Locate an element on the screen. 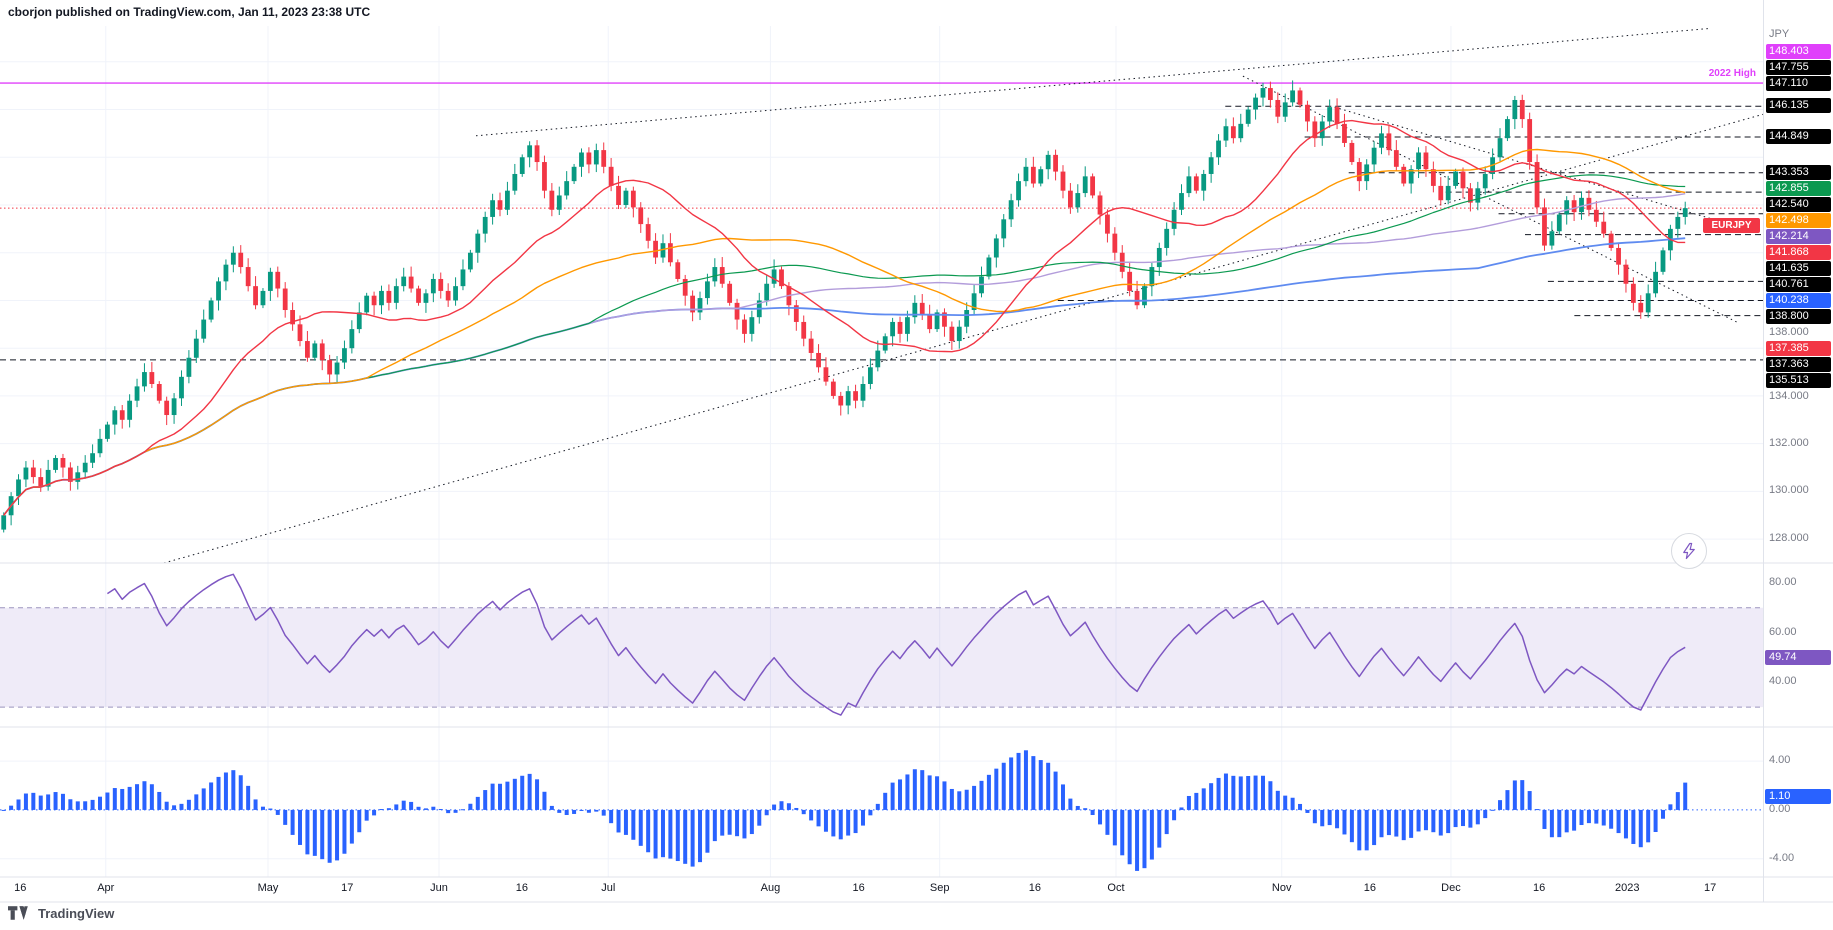 This screenshot has height=930, width=1833. rsi-axis-tick: 80.00 is located at coordinates (1783, 581).